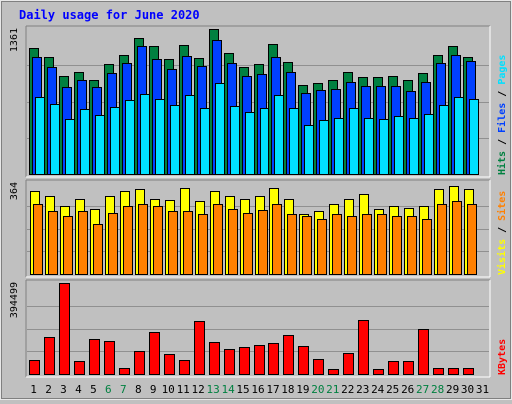  I want to click on x-tick-label: 17, so click(272, 389).